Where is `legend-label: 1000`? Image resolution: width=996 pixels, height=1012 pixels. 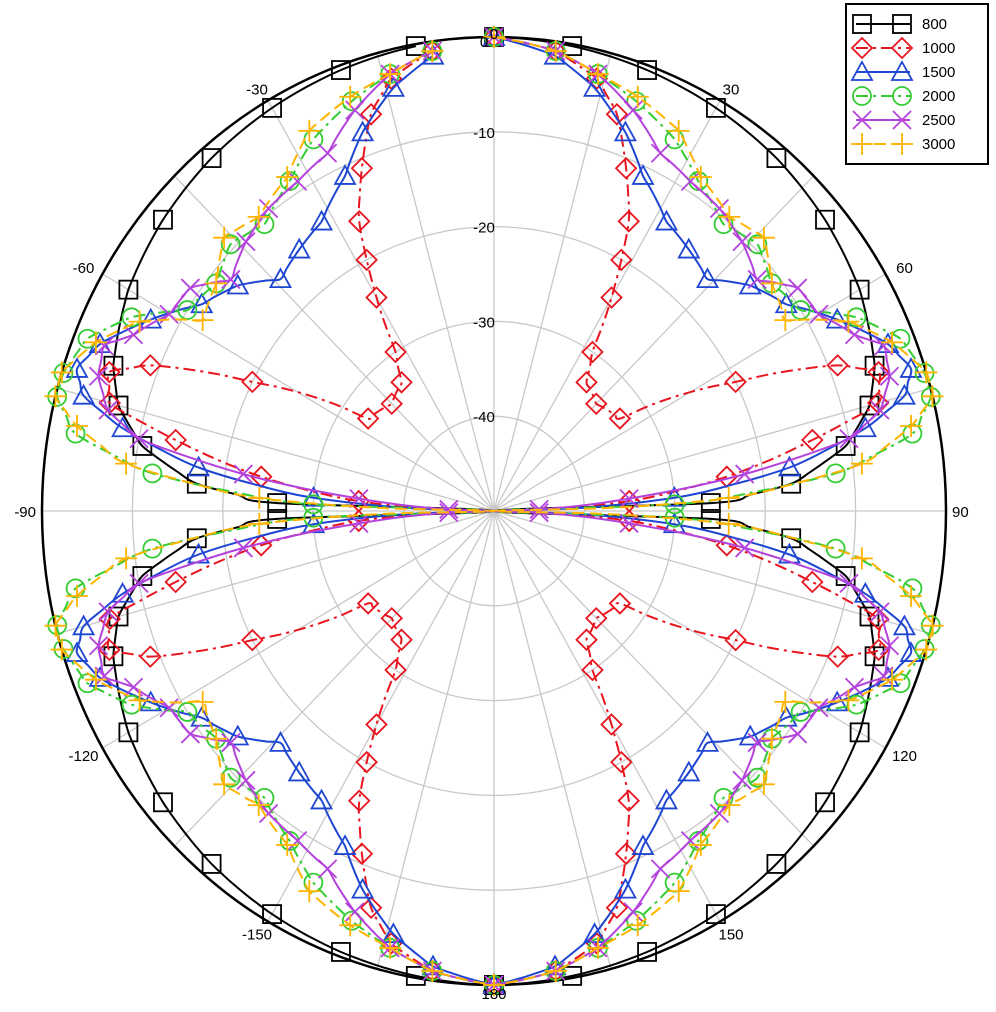 legend-label: 1000 is located at coordinates (938, 48).